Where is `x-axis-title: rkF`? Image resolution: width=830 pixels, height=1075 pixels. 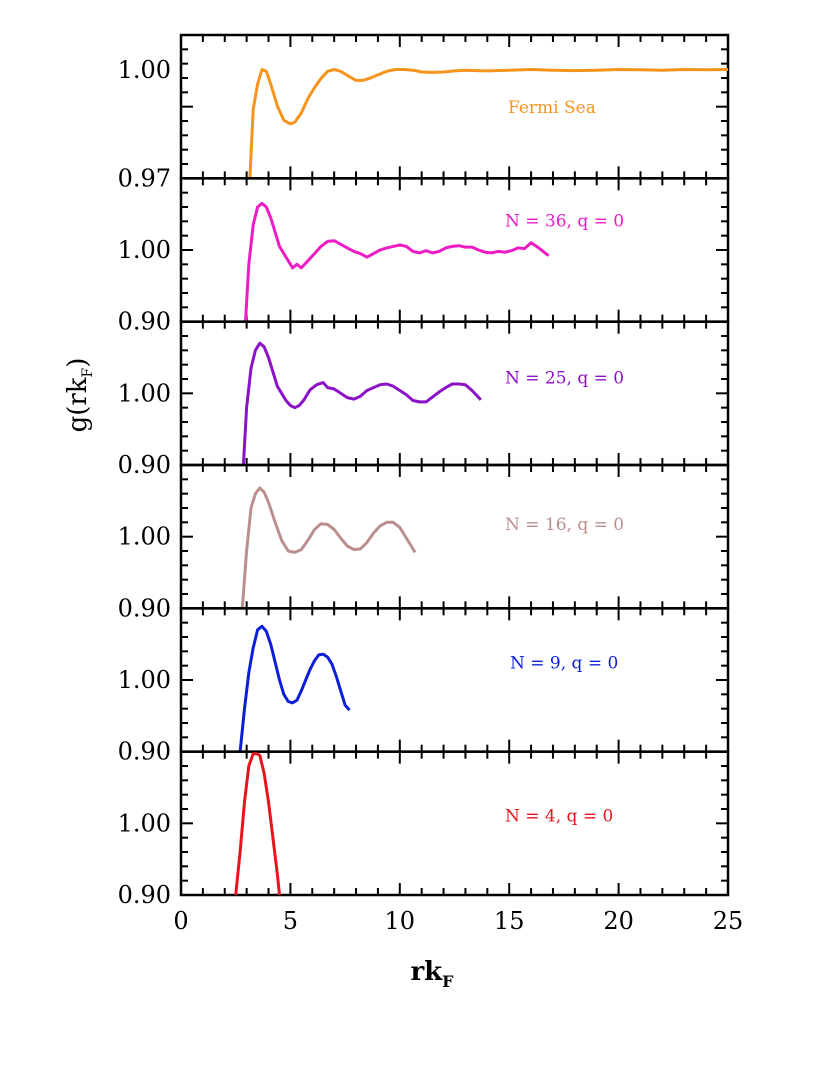
x-axis-title: rkF is located at coordinates (432, 974).